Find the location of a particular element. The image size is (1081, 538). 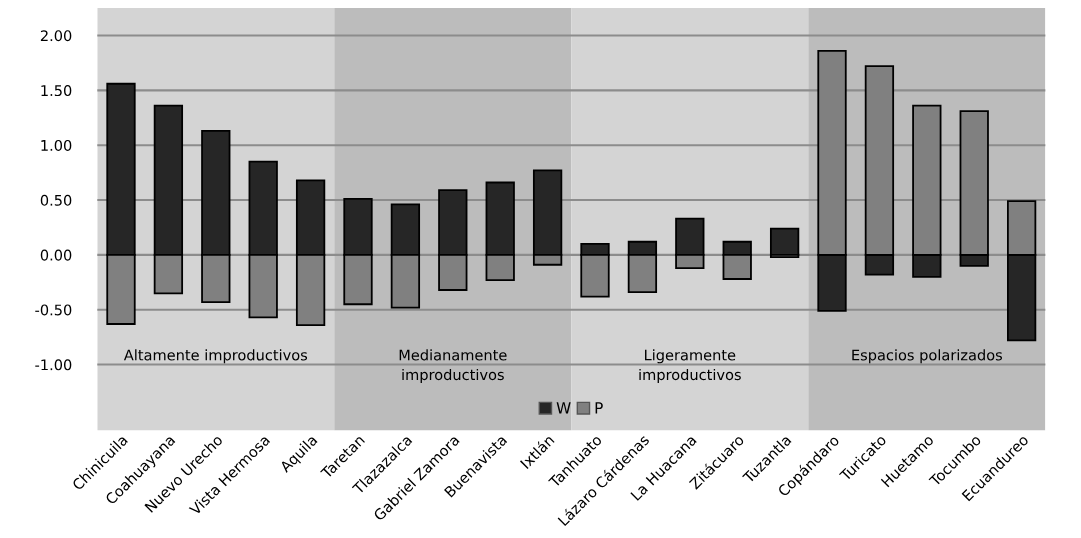

y-tick-label: 1.50 is located at coordinates (56, 91).